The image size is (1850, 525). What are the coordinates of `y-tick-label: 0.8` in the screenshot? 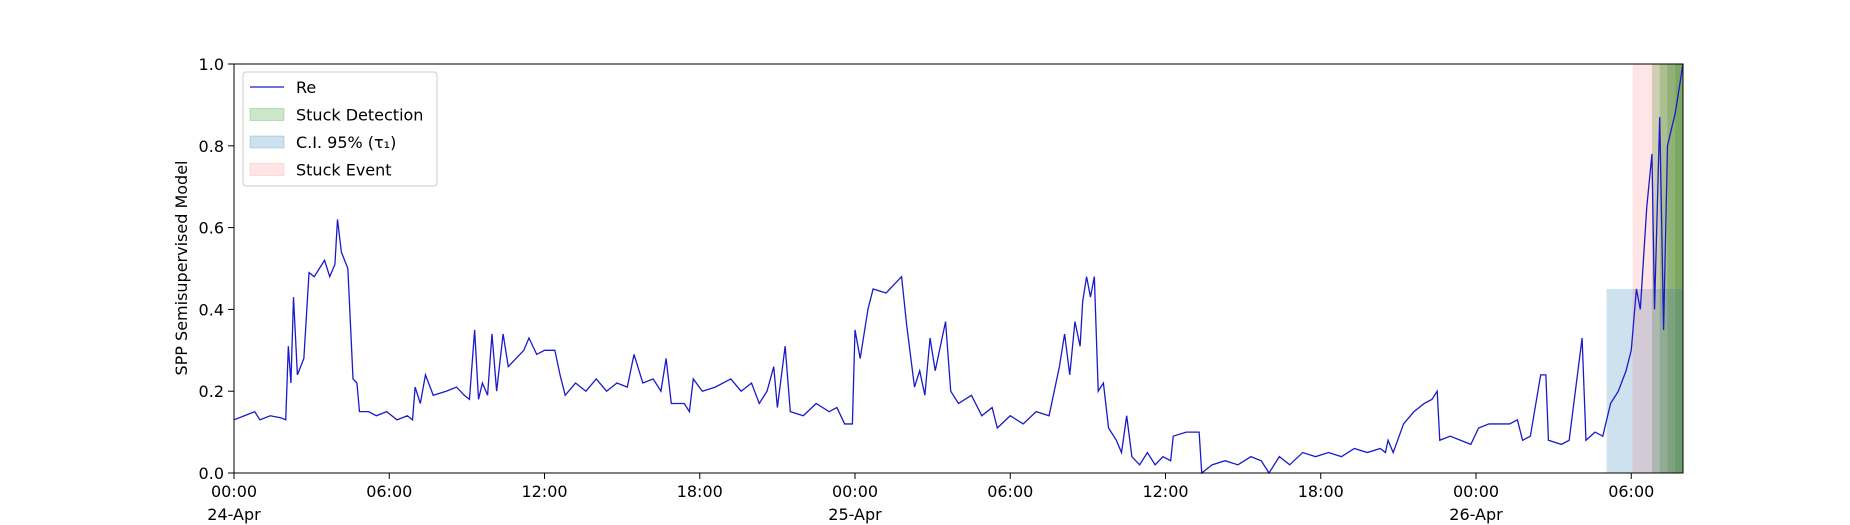 It's located at (211, 146).